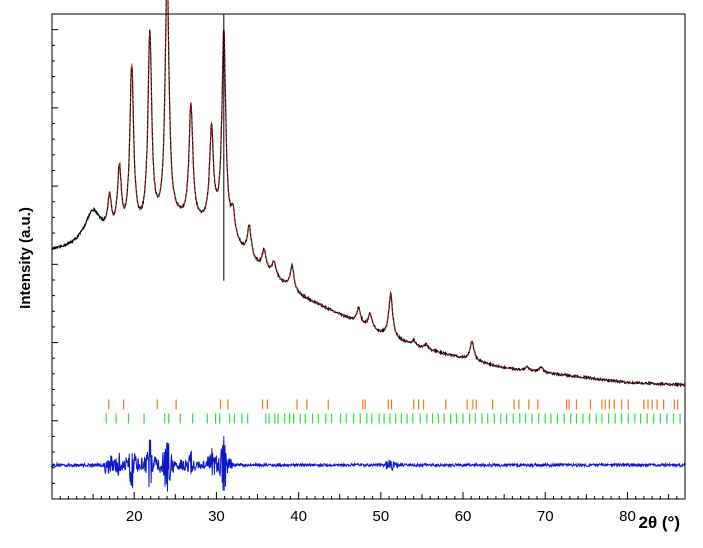 This screenshot has width=703, height=548. Describe the element at coordinates (55, 256) in the screenshot. I see `y-minor-ticks` at that location.